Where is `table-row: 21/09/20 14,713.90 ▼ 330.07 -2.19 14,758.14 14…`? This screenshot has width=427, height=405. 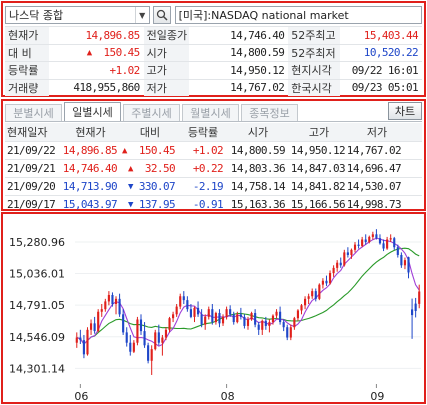
table-row: 21/09/20 14,713.90 ▼ 330.07 -2.19 14,758.14 14… is located at coordinates (213, 186).